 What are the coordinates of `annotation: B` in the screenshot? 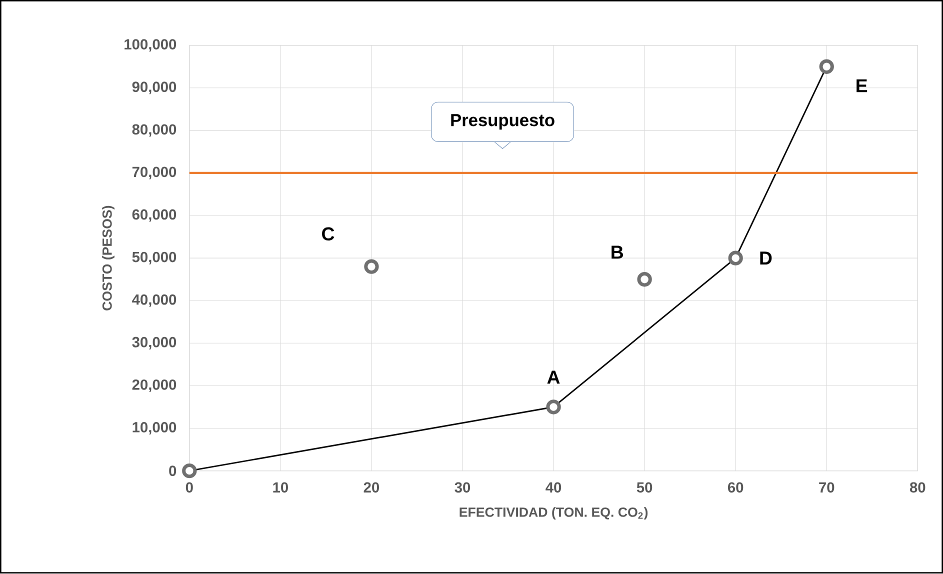 It's located at (617, 252).